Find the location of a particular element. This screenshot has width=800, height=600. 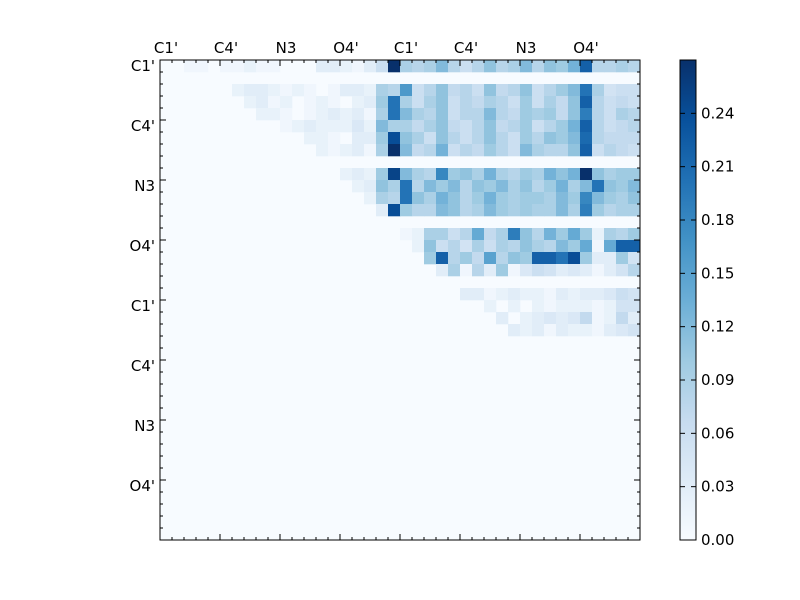

x-tick-label: C1' is located at coordinates (406, 48).